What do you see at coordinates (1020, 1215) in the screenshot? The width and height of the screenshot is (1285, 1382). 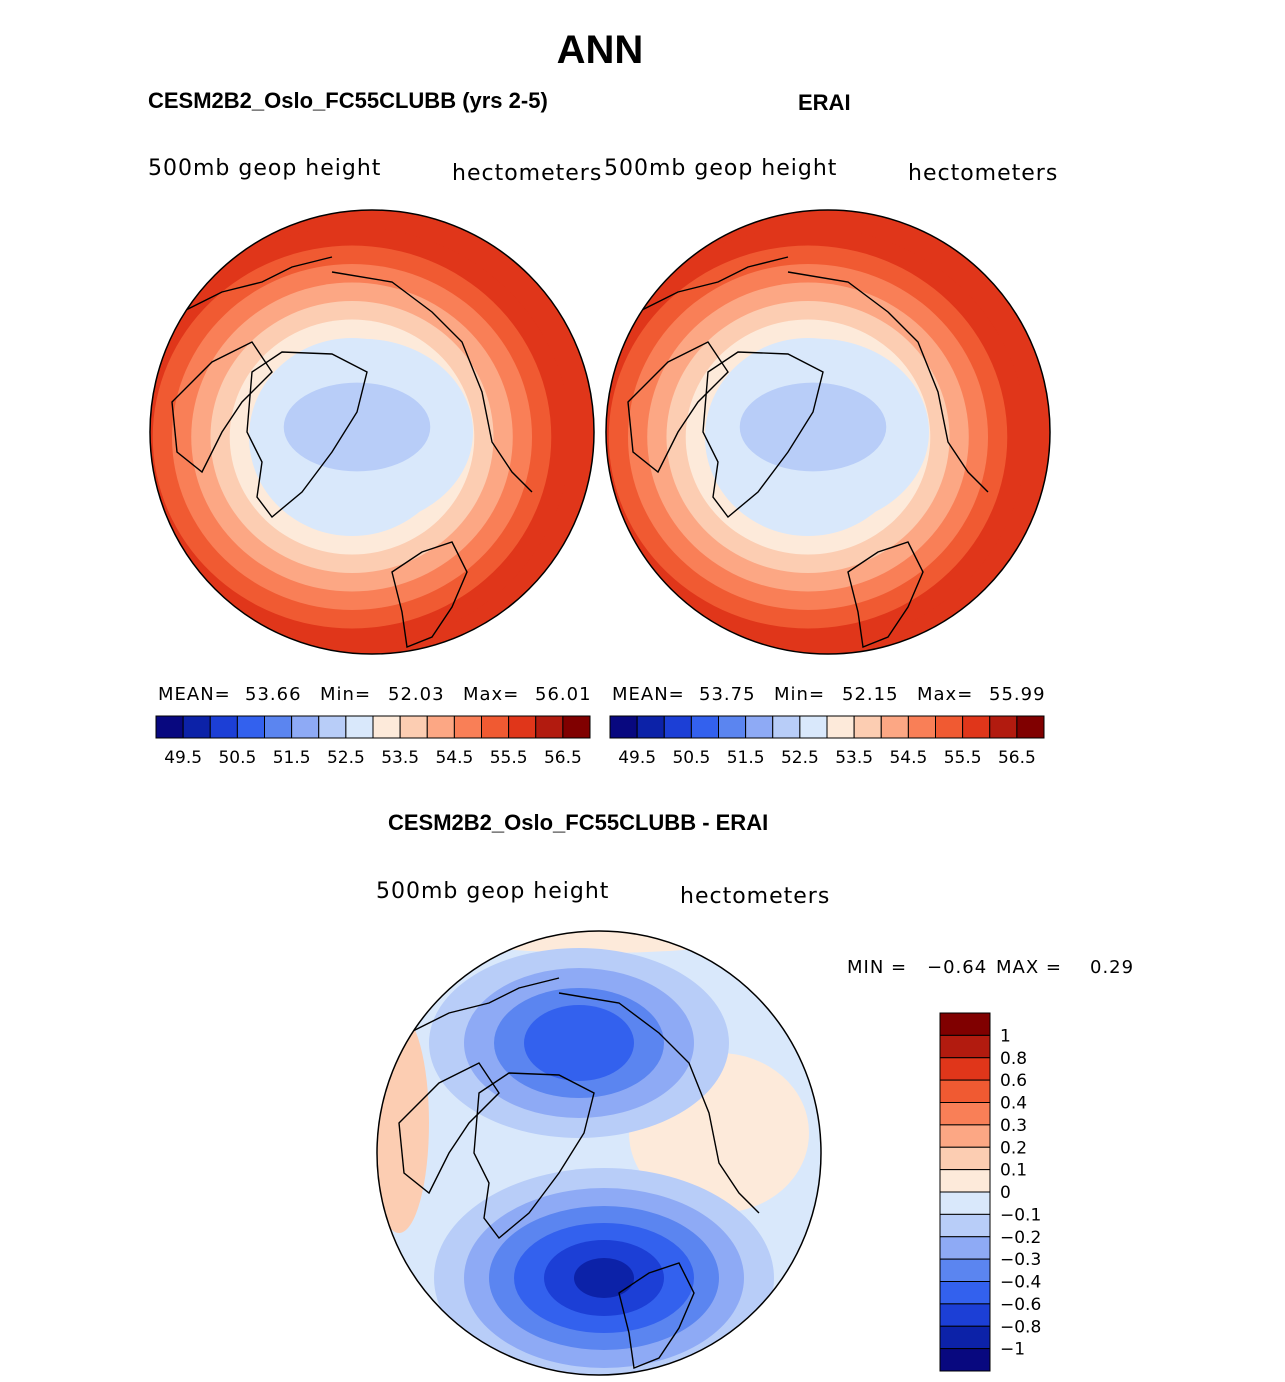 I see `colorbar-tick-label: −0.1` at bounding box center [1020, 1215].